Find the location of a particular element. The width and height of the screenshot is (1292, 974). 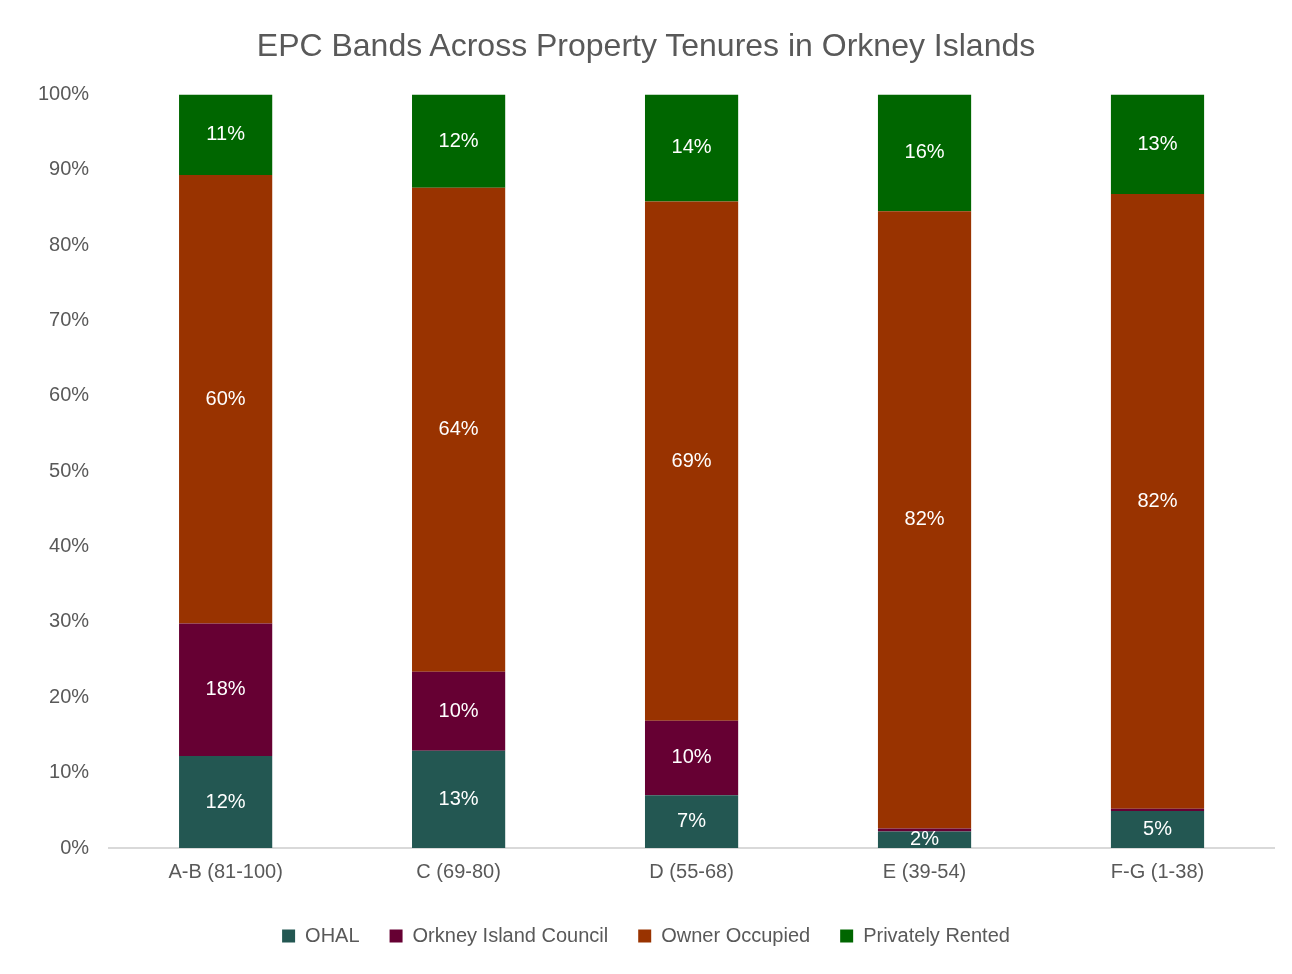

x-tick-label: D (55-68) is located at coordinates (691, 870).